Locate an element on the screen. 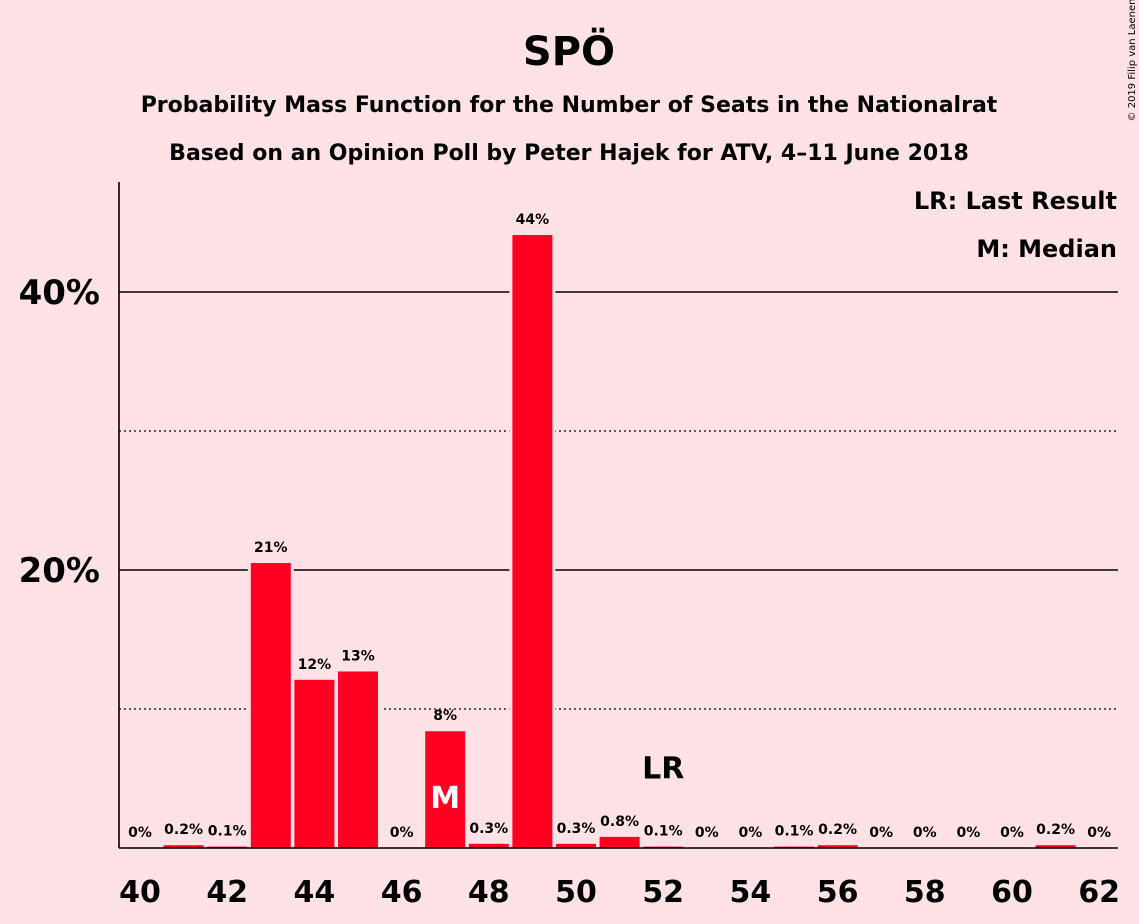 The height and width of the screenshot is (924, 1139). x-tick-label: 44 is located at coordinates (315, 892).